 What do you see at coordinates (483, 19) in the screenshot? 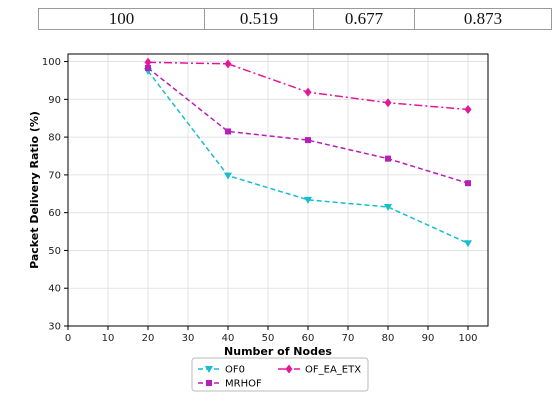
I see `table-cell: 0.873` at bounding box center [483, 19].